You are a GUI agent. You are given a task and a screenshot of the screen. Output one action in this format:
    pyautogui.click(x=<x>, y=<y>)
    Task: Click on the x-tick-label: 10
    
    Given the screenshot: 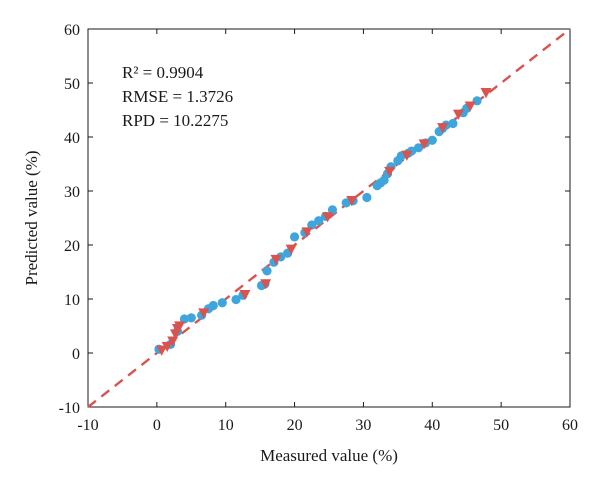 What is the action you would take?
    pyautogui.click(x=226, y=425)
    